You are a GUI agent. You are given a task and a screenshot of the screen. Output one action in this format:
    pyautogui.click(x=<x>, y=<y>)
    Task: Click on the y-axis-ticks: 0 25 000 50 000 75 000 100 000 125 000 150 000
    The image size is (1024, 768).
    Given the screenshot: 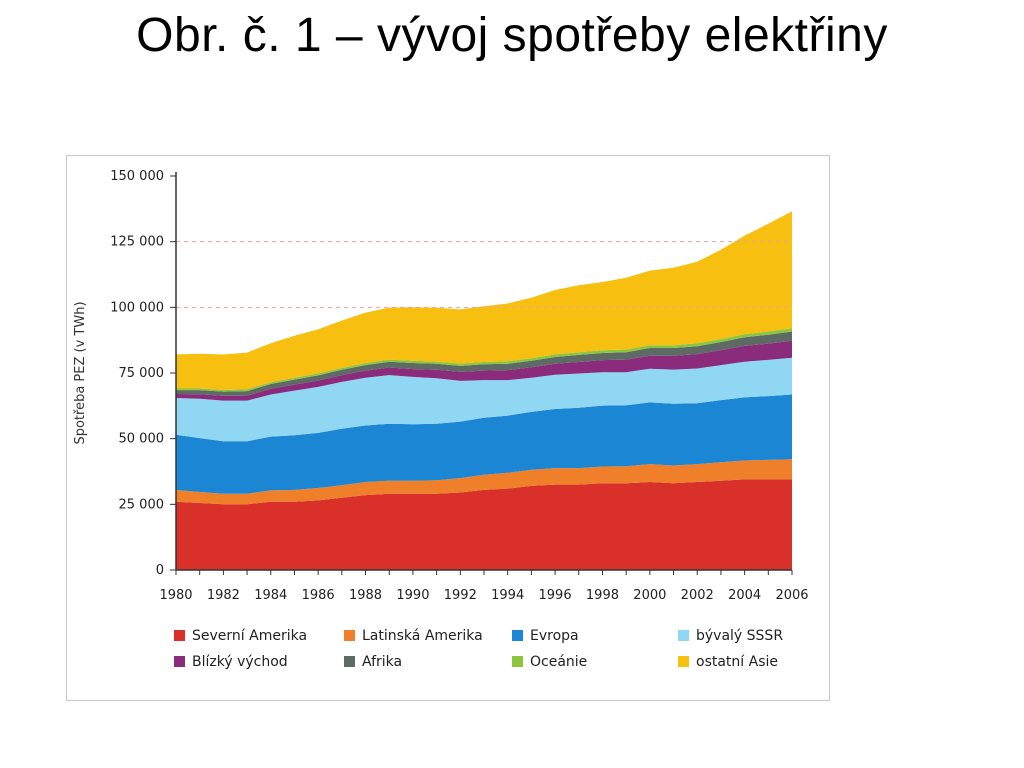 What is the action you would take?
    pyautogui.click(x=143, y=373)
    